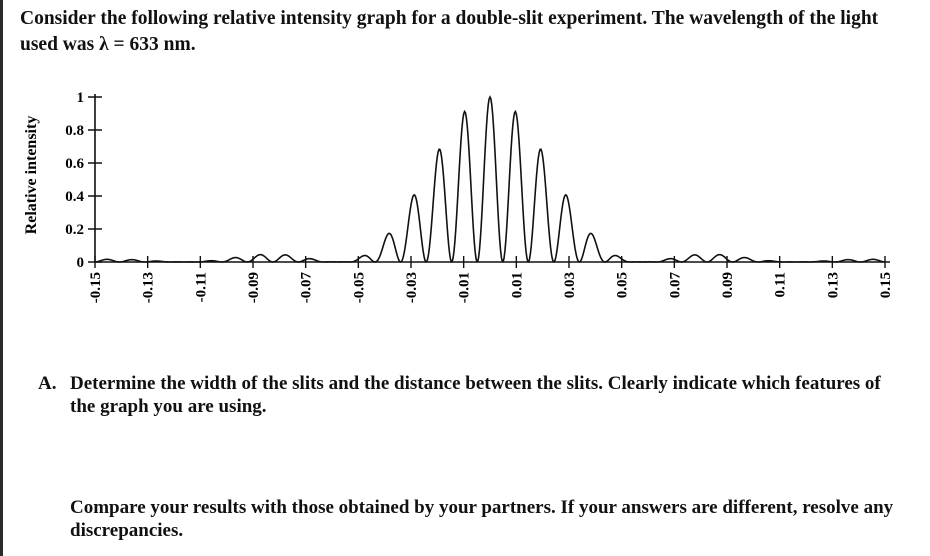 The height and width of the screenshot is (556, 930). What do you see at coordinates (96, 287) in the screenshot?
I see `x-tick-label: -0.15` at bounding box center [96, 287].